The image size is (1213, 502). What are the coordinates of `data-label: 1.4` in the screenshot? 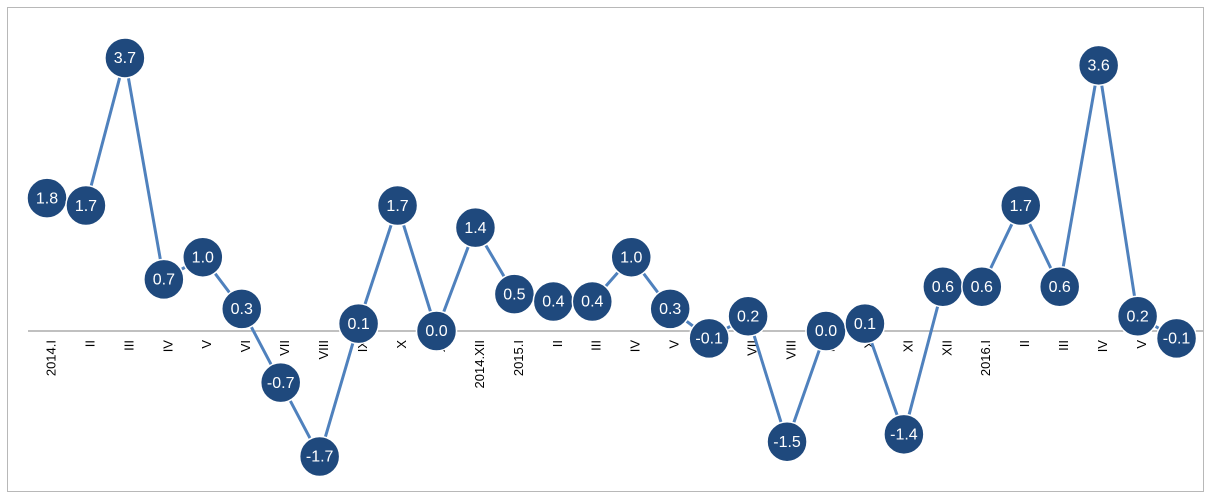 It's located at (475, 228).